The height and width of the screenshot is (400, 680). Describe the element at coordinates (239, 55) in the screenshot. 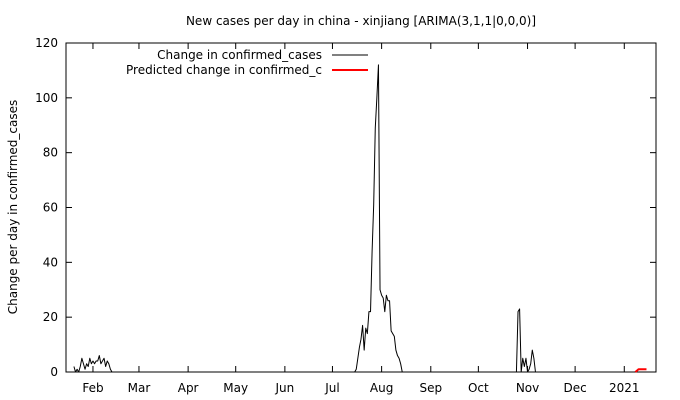

I see `legend-label-observed: Change in confirmed_cases` at that location.